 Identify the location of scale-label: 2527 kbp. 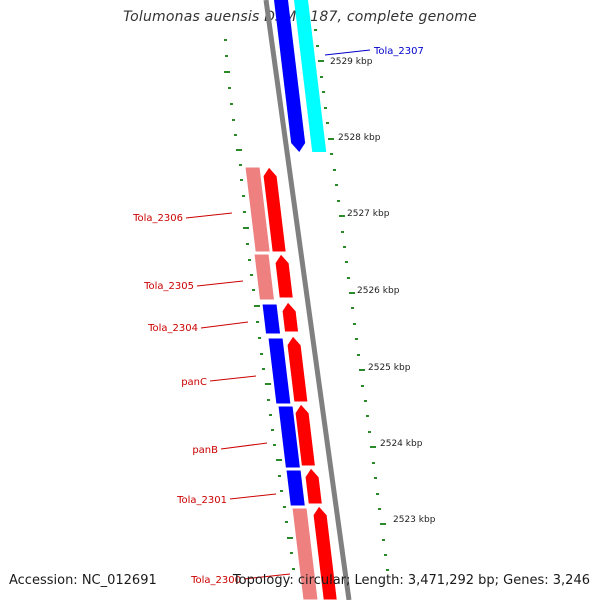
(368, 214).